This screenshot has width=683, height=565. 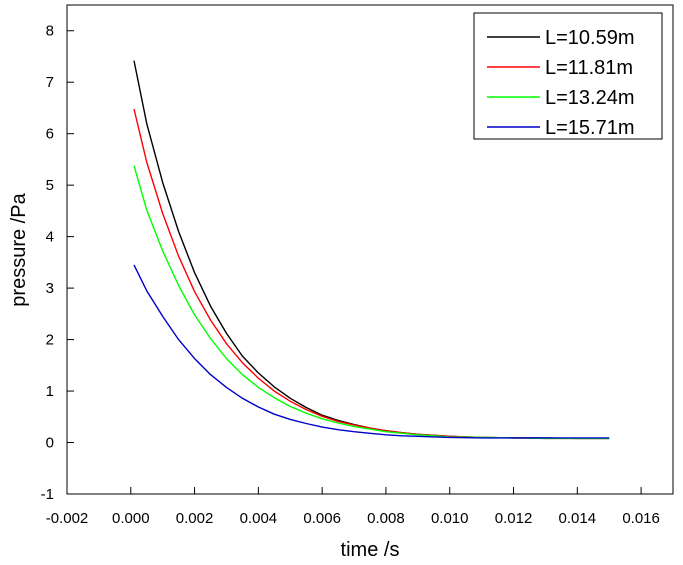 What do you see at coordinates (50, 443) in the screenshot?
I see `y-tick-label: 0` at bounding box center [50, 443].